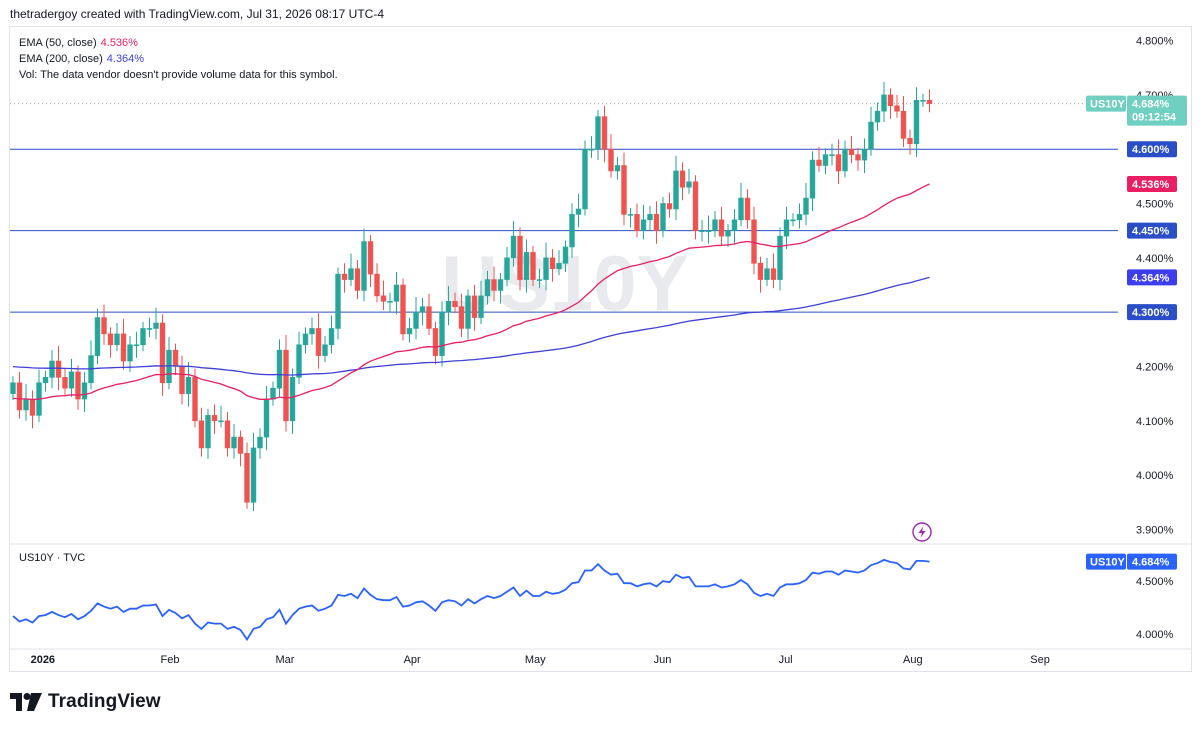 Image resolution: width=1202 pixels, height=733 pixels. I want to click on horizontal-line-price-tag: 4.600%, so click(1152, 149).